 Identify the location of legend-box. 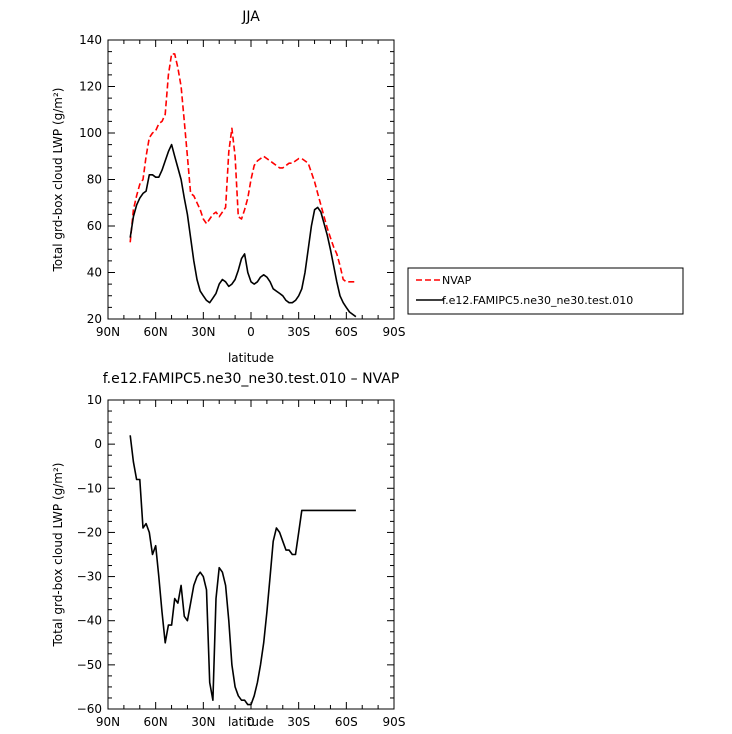
(545, 291).